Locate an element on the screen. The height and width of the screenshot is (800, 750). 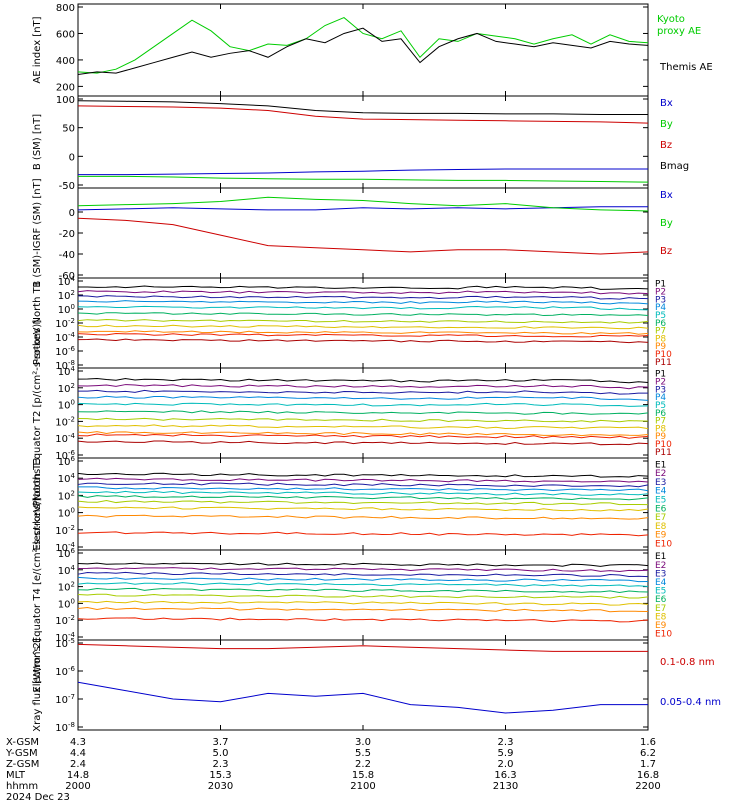
y-axis-label: AE index [nT] is located at coordinates (37, 49).